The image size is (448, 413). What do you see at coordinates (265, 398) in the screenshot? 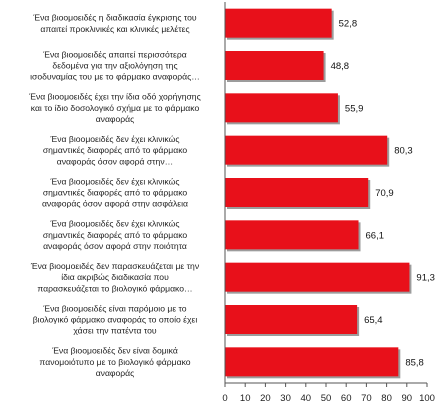
I see `x-tick-label: 20` at bounding box center [265, 398].